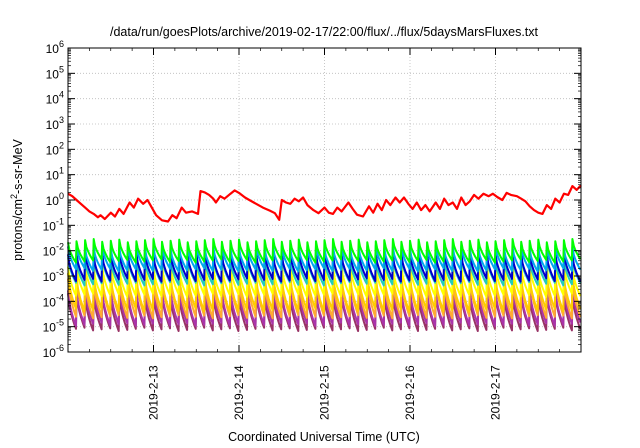 The width and height of the screenshot is (640, 448). I want to click on y-tick-label: 10⁰, so click(55, 199).